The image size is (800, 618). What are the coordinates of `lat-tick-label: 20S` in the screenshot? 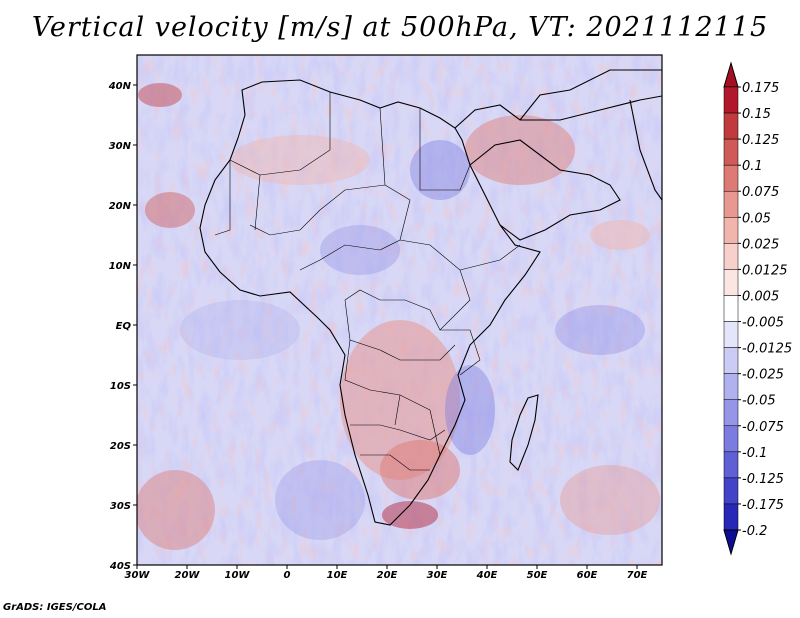 It's located at (120, 446).